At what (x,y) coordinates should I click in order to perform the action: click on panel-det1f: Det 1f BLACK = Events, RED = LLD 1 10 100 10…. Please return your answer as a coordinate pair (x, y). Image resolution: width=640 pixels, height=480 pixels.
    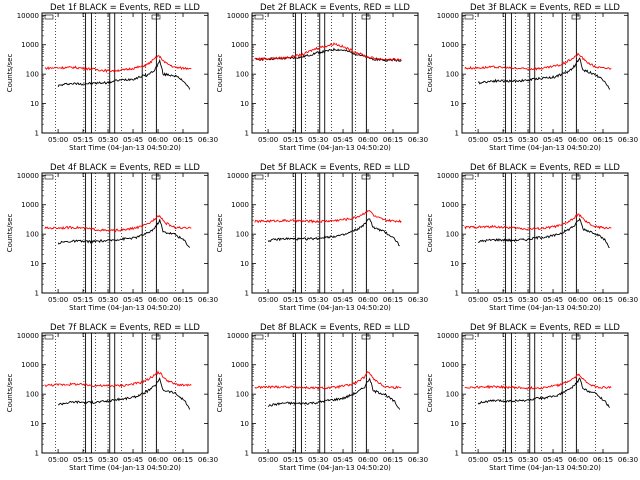
    Looking at the image, I should click on (112, 77).